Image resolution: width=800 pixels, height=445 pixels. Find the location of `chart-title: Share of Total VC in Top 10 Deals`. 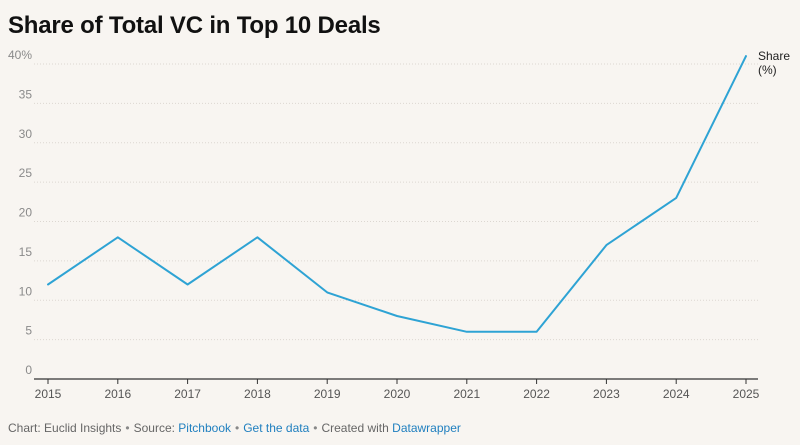

chart-title: Share of Total VC in Top 10 Deals is located at coordinates (194, 25).